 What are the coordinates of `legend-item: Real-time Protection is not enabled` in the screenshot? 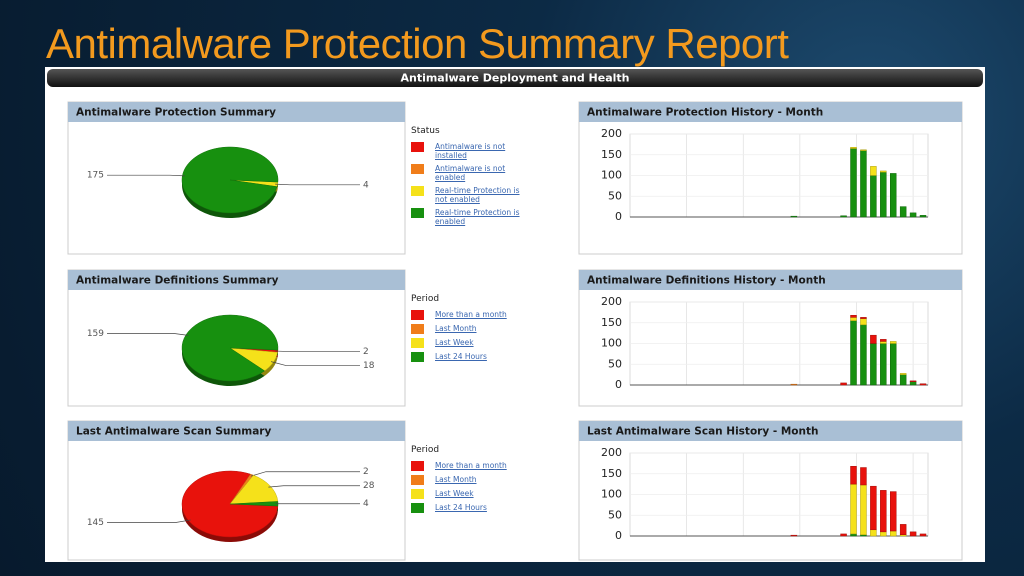 It's located at (470, 195).